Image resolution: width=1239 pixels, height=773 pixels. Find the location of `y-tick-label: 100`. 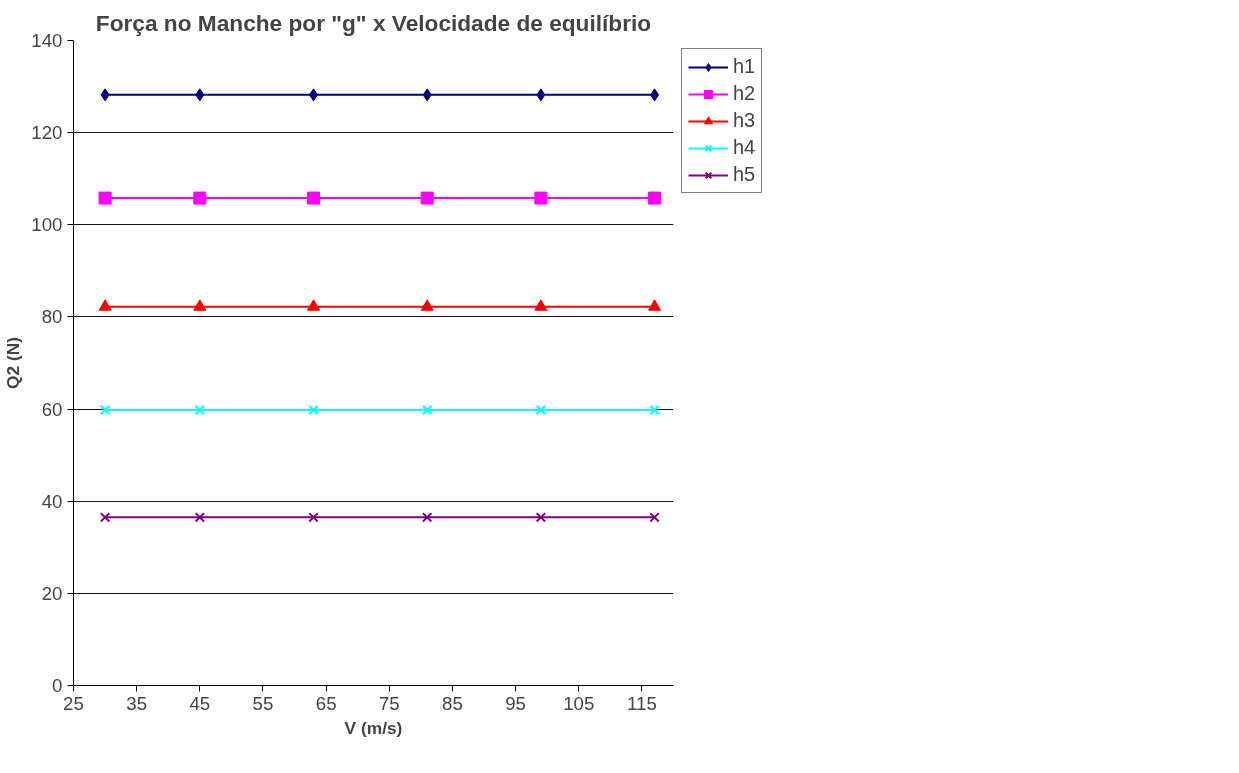

y-tick-label: 100 is located at coordinates (47, 225).